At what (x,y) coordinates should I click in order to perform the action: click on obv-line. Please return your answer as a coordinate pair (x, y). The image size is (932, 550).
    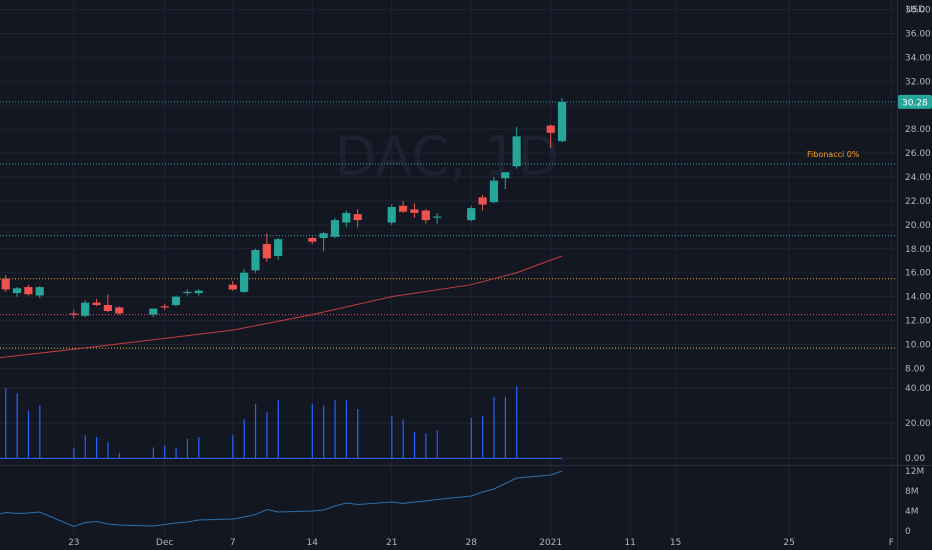
    Looking at the image, I should click on (281, 499).